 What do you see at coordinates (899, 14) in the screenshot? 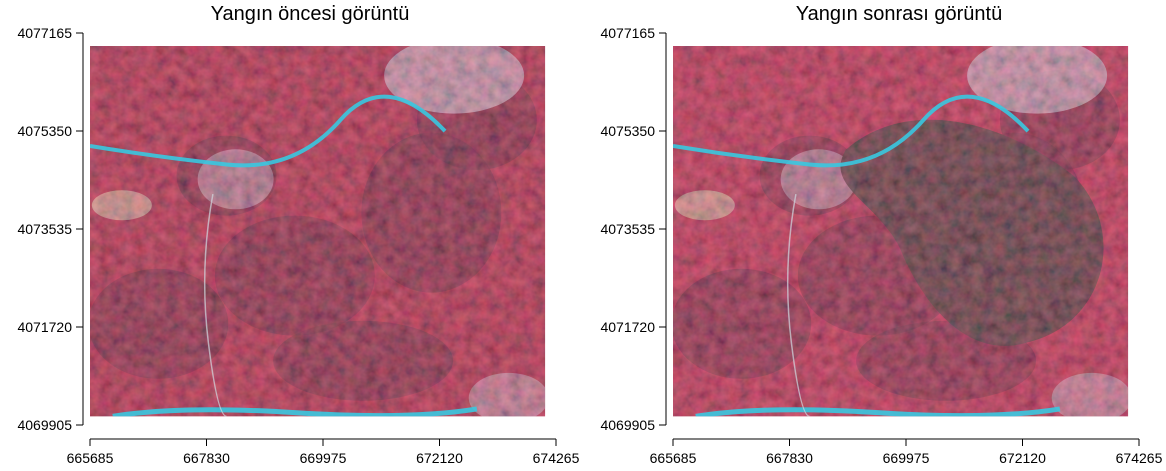
I see `chart-title: Yangın sonrası görüntü` at bounding box center [899, 14].